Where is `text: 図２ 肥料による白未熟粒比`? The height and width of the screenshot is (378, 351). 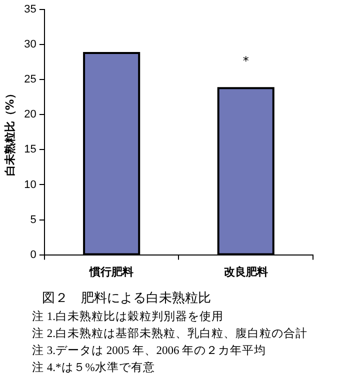
text: 図２ 肥料による白未熟粒比 is located at coordinates (127, 298).